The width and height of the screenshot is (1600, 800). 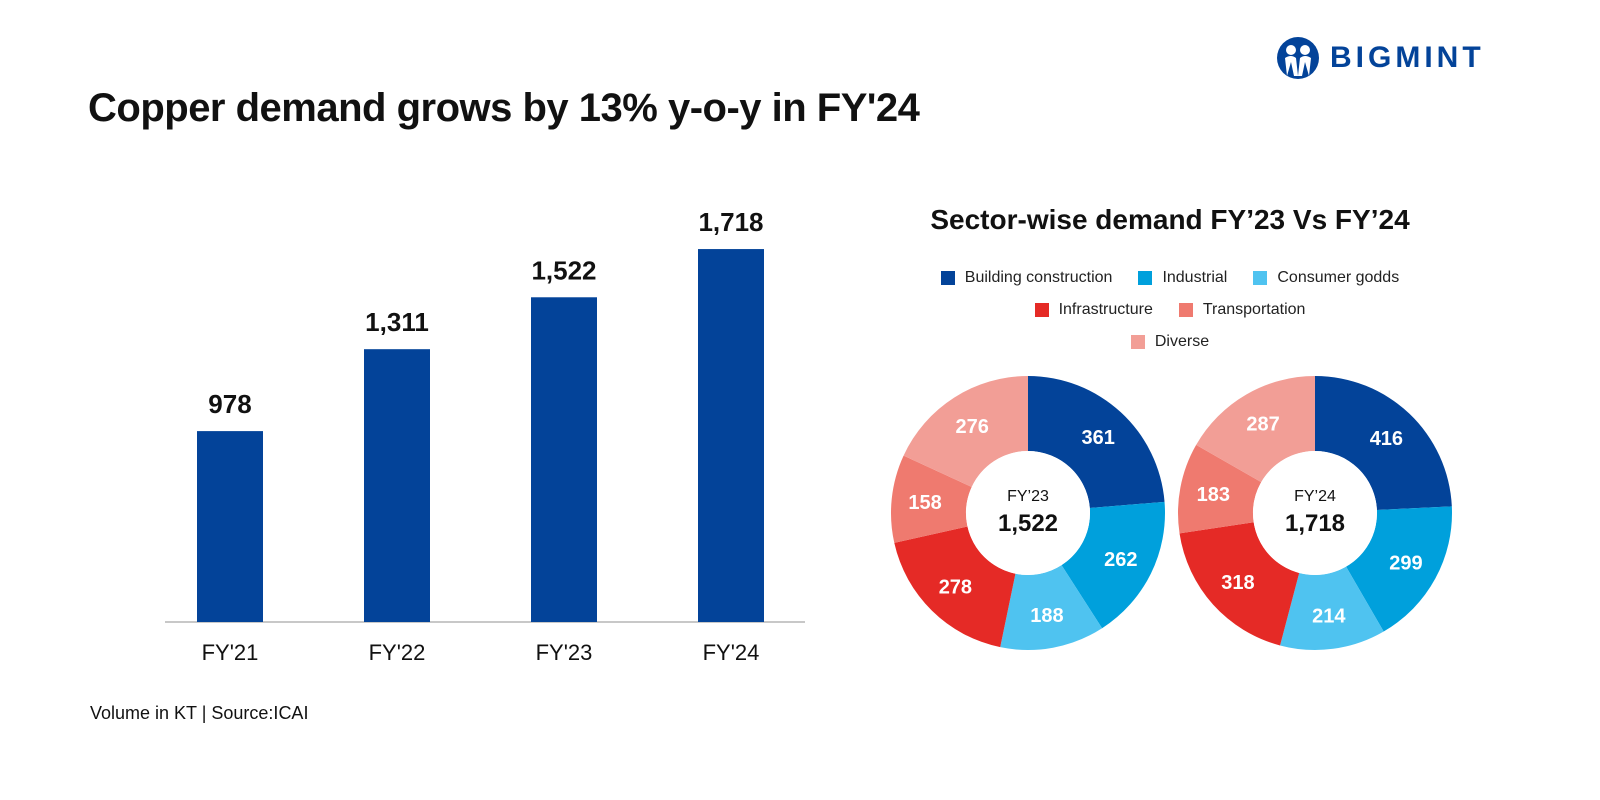 I want to click on donut-chart-title: Sector-wise demand FY’23 Vs FY’24, so click(x=1170, y=219).